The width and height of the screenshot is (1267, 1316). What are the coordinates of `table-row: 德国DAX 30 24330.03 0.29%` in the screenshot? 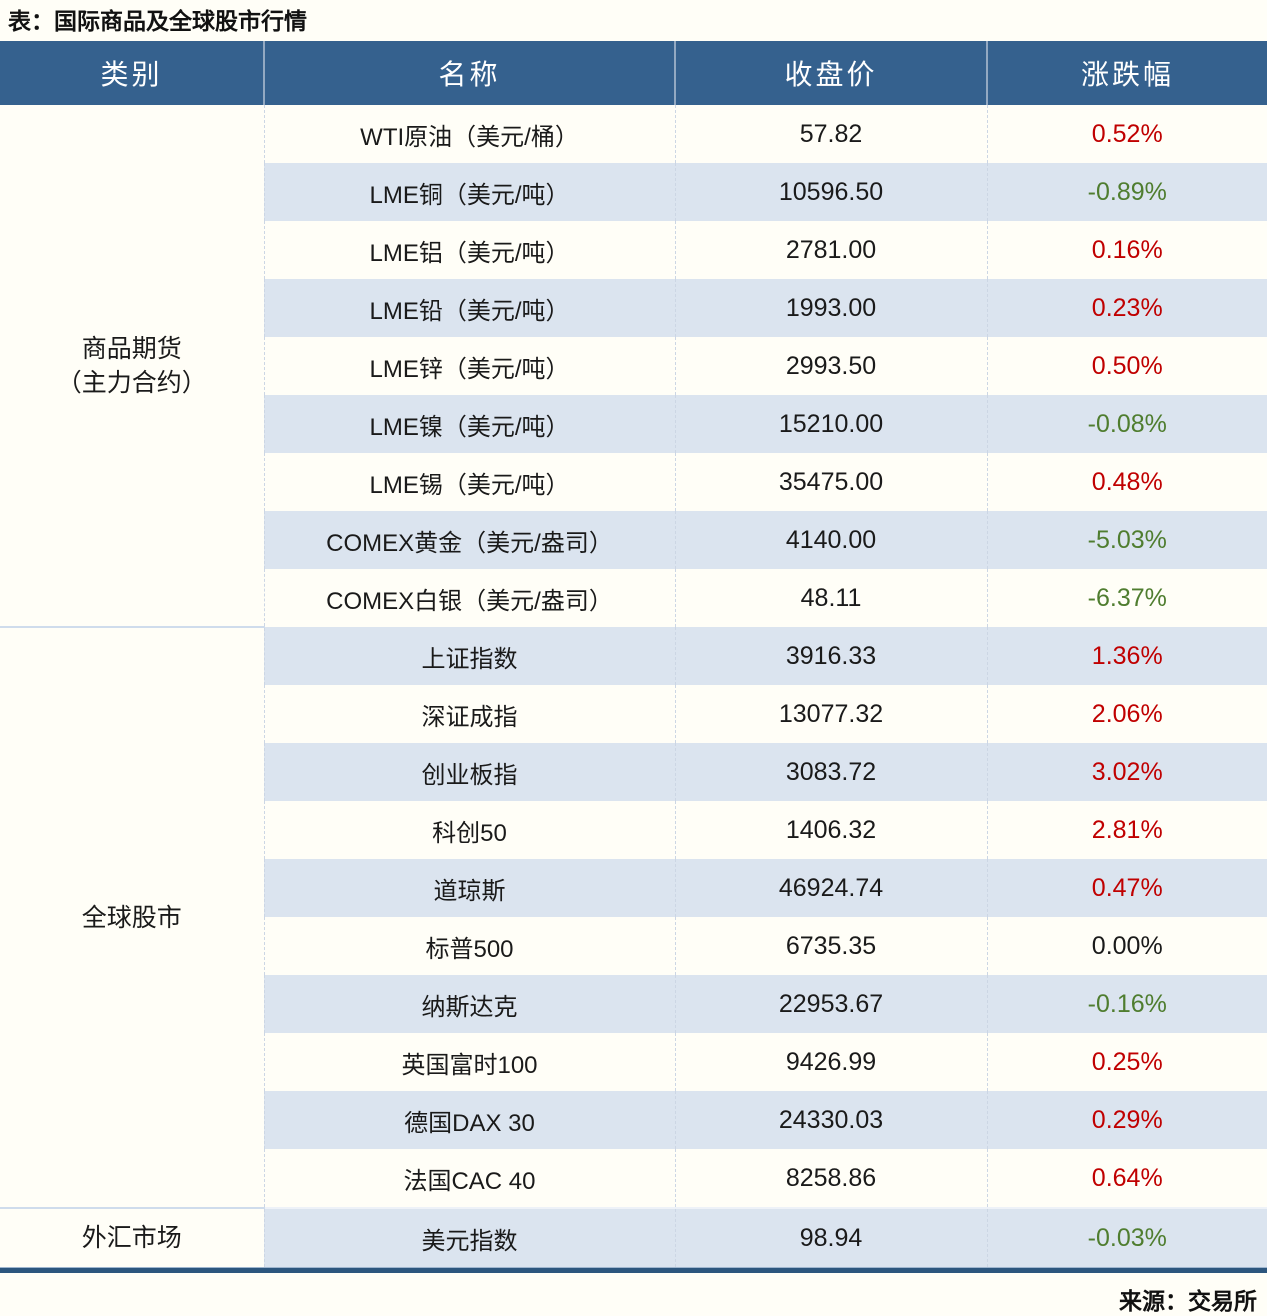 It's located at (633, 1120).